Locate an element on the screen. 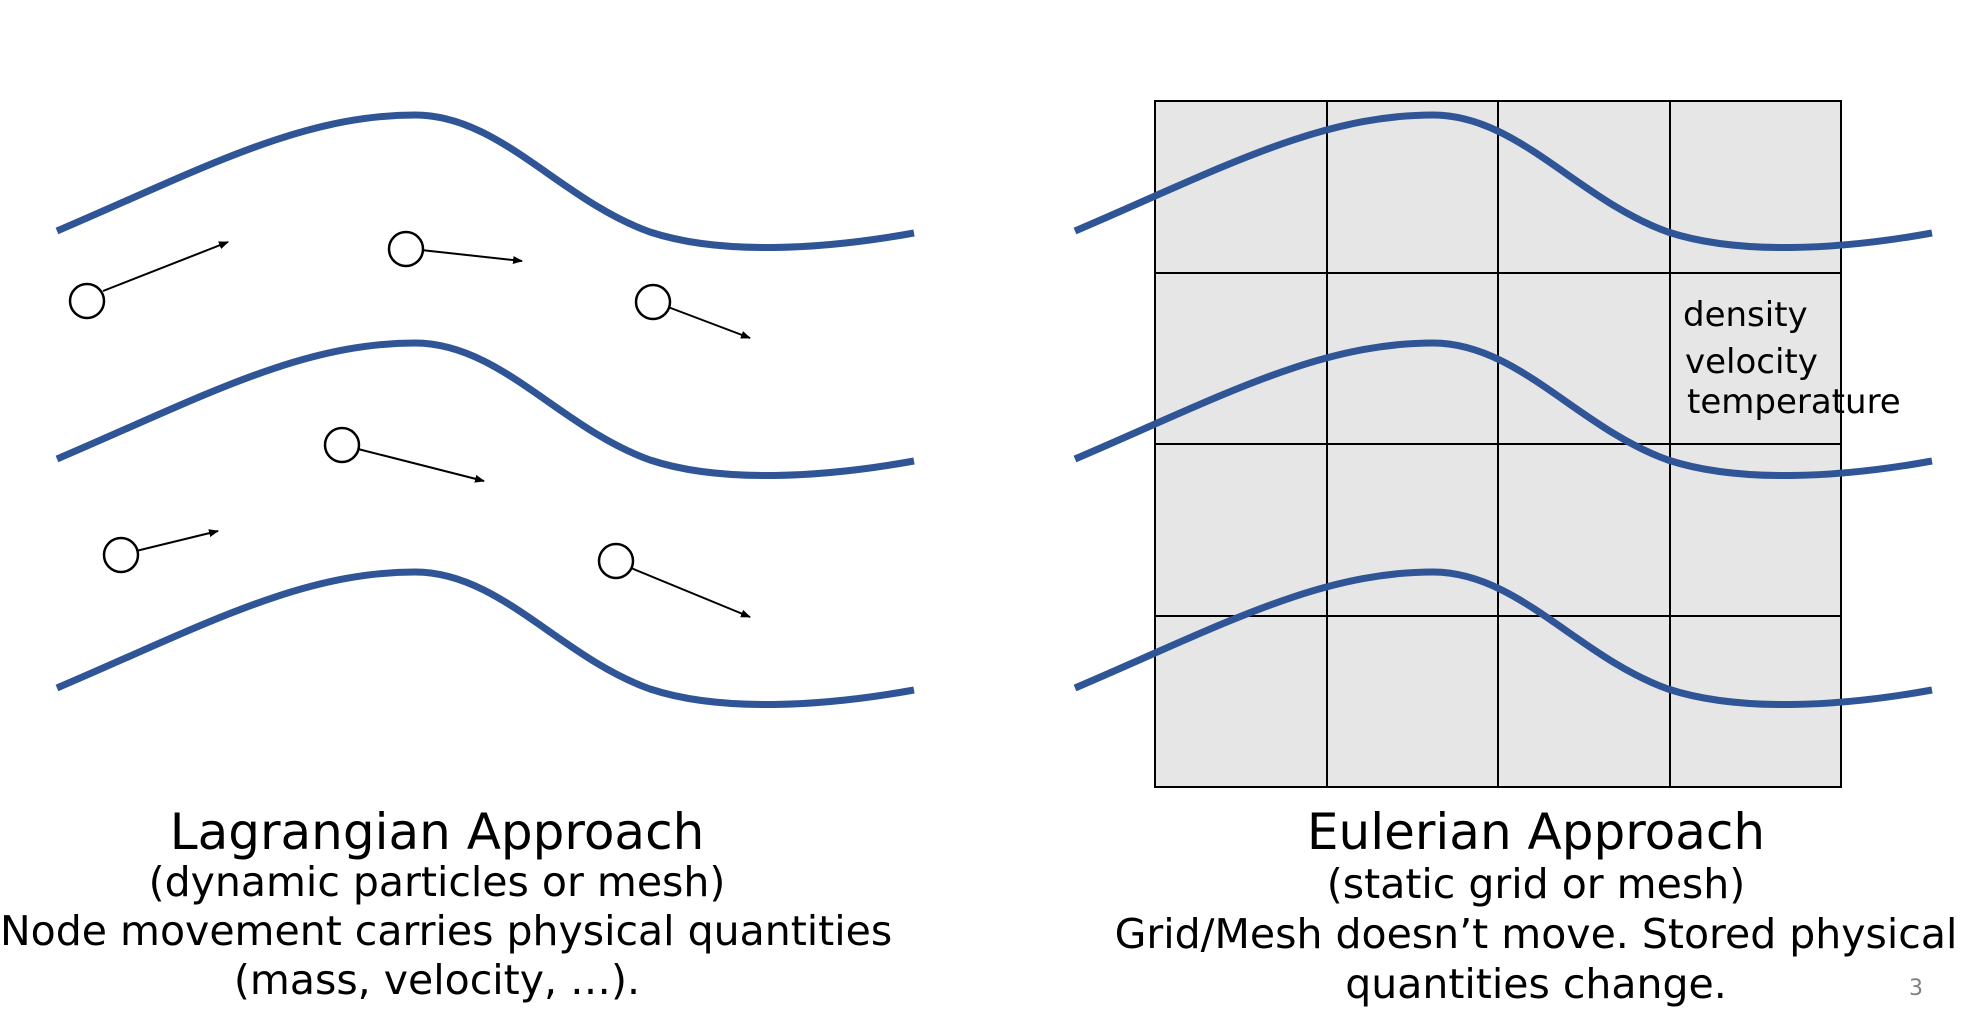  eulerian-description-line1: Grid/Mesh doesn’t move. Stored physical is located at coordinates (1536, 934).